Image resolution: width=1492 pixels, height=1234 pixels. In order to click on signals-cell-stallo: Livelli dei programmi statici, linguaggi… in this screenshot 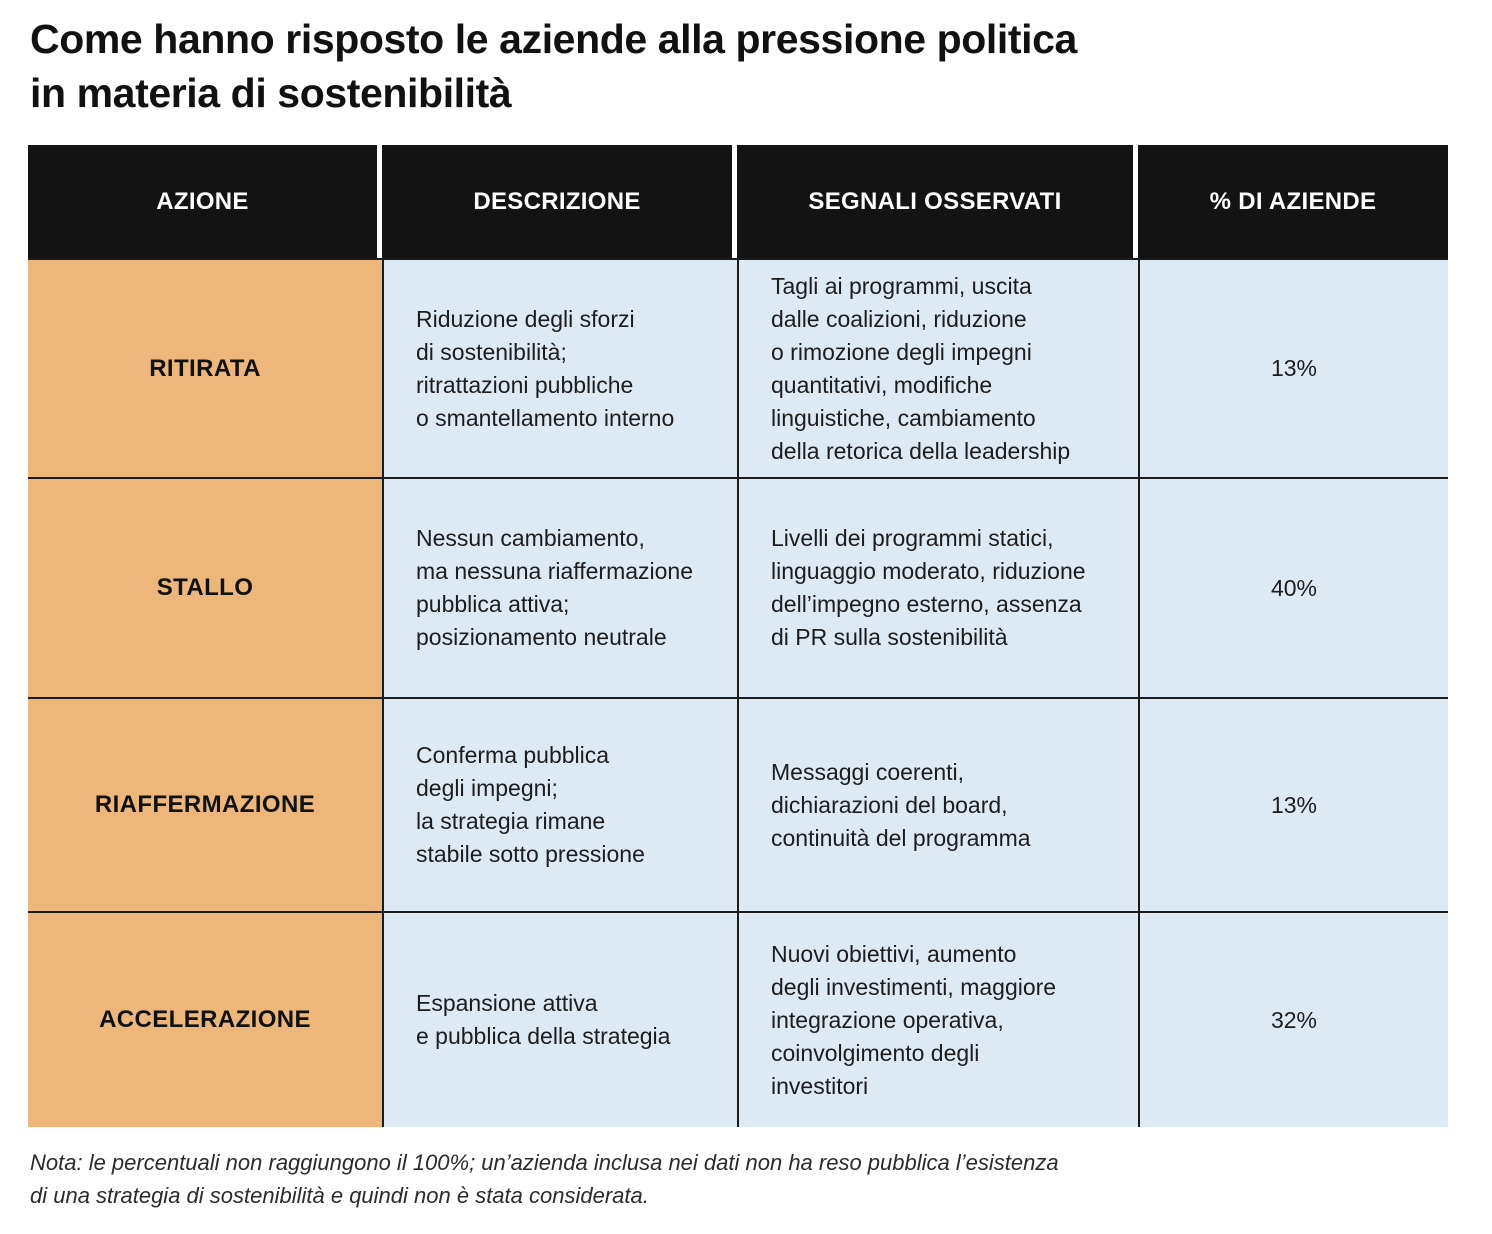, I will do `click(937, 587)`.